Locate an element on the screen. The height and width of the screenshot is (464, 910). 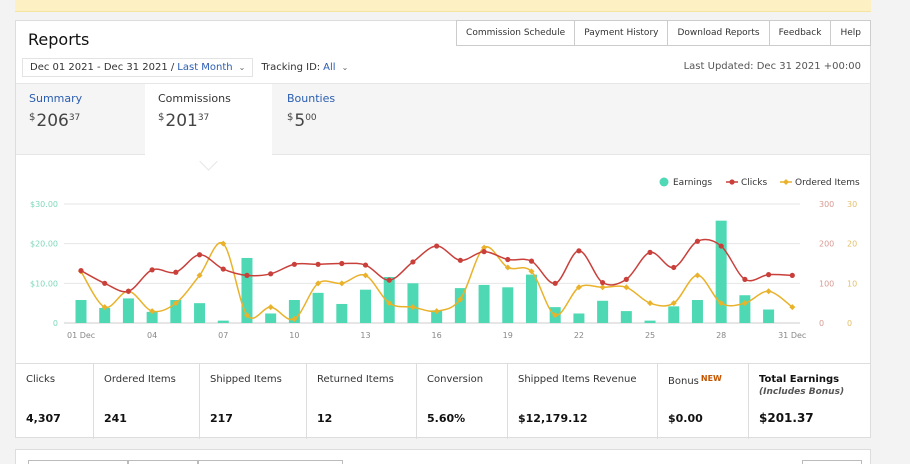
stat-label: Returned Items is located at coordinates (355, 379).